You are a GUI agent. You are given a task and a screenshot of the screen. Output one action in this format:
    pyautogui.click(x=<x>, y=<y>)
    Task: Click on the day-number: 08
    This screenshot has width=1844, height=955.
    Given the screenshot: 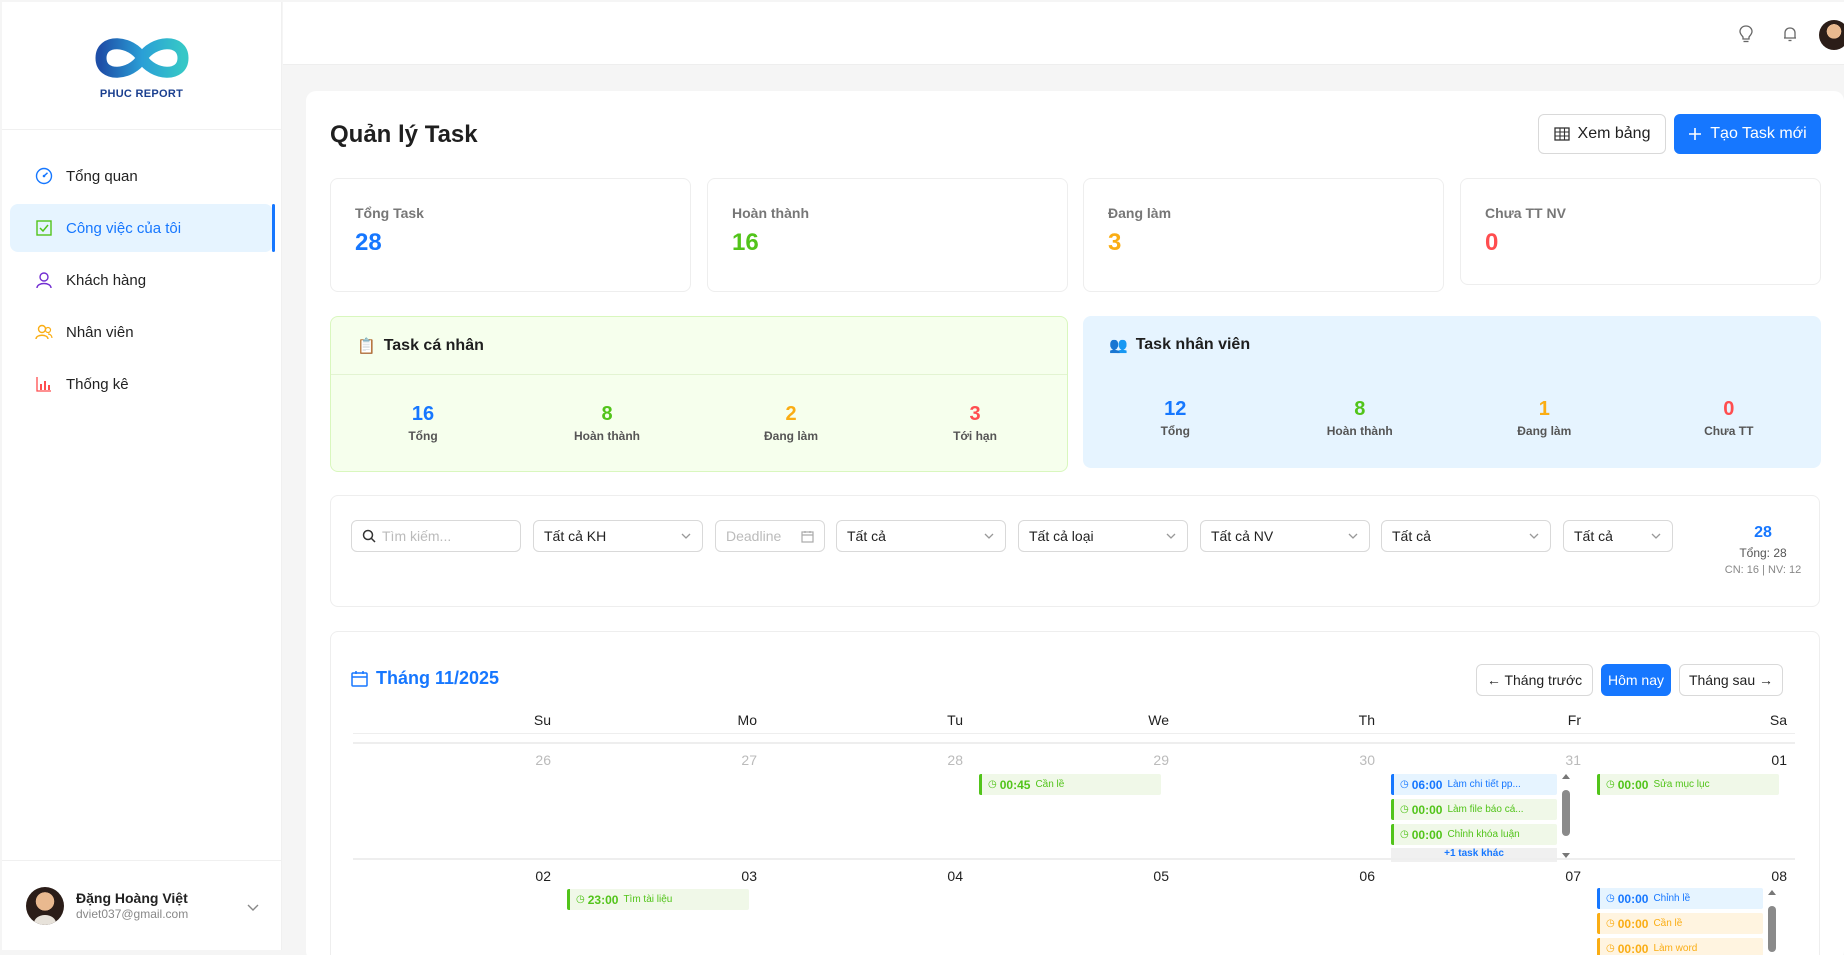 What is the action you would take?
    pyautogui.click(x=1779, y=876)
    